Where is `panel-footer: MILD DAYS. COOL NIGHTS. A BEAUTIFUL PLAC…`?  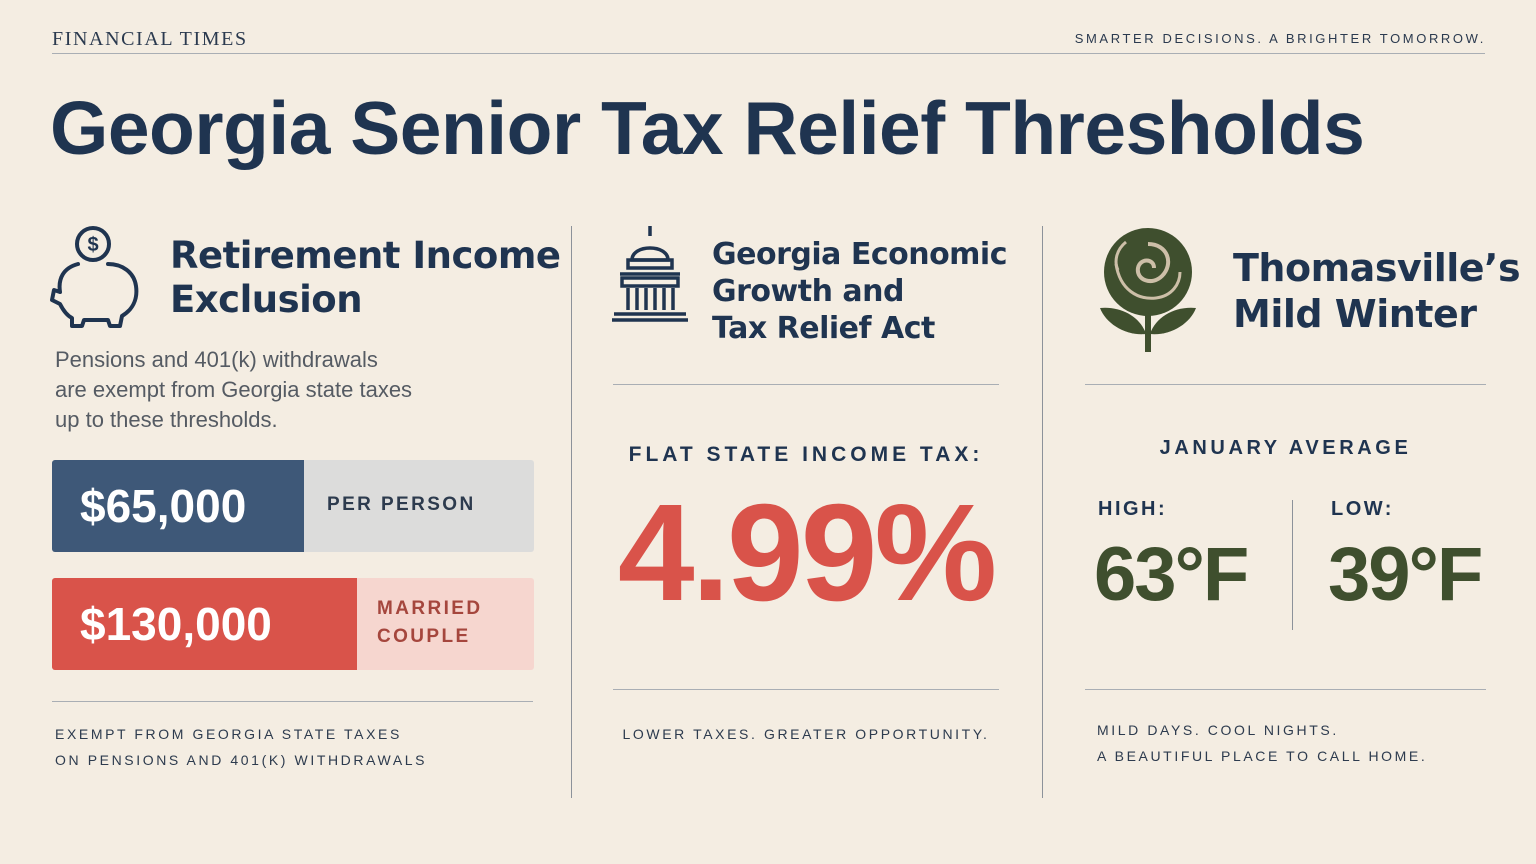 panel-footer: MILD DAYS. COOL NIGHTS. A BEAUTIFUL PLAC… is located at coordinates (1262, 743).